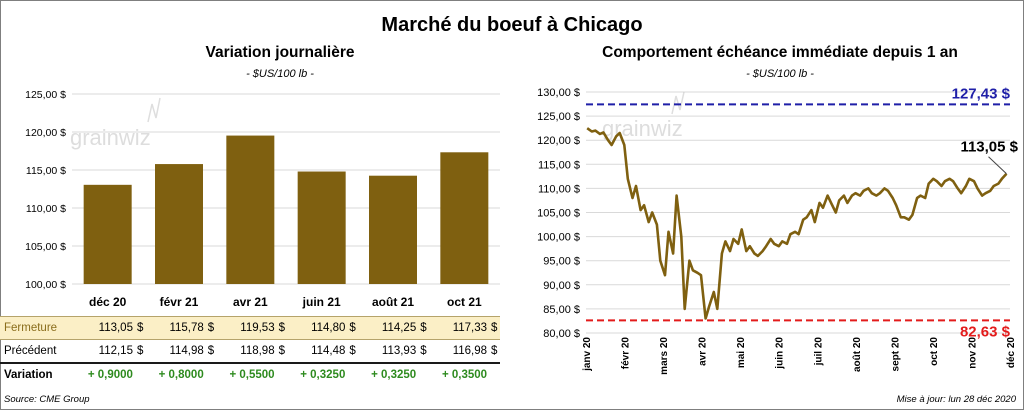  I want to click on table-cell: 114,25, so click(388, 328).